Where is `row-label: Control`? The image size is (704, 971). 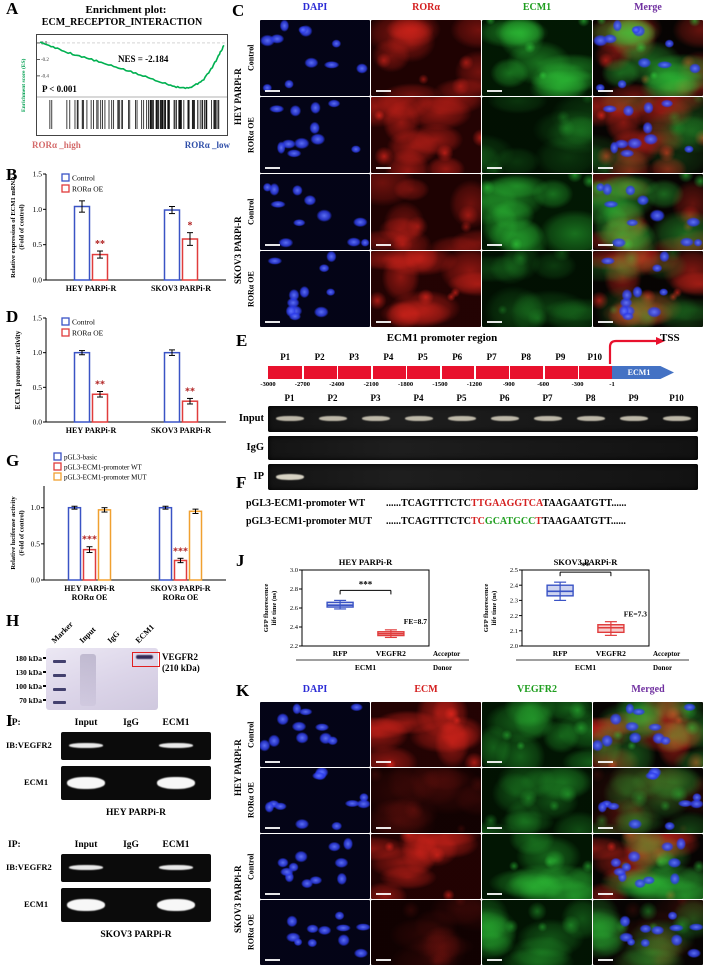 row-label: Control is located at coordinates (251, 58).